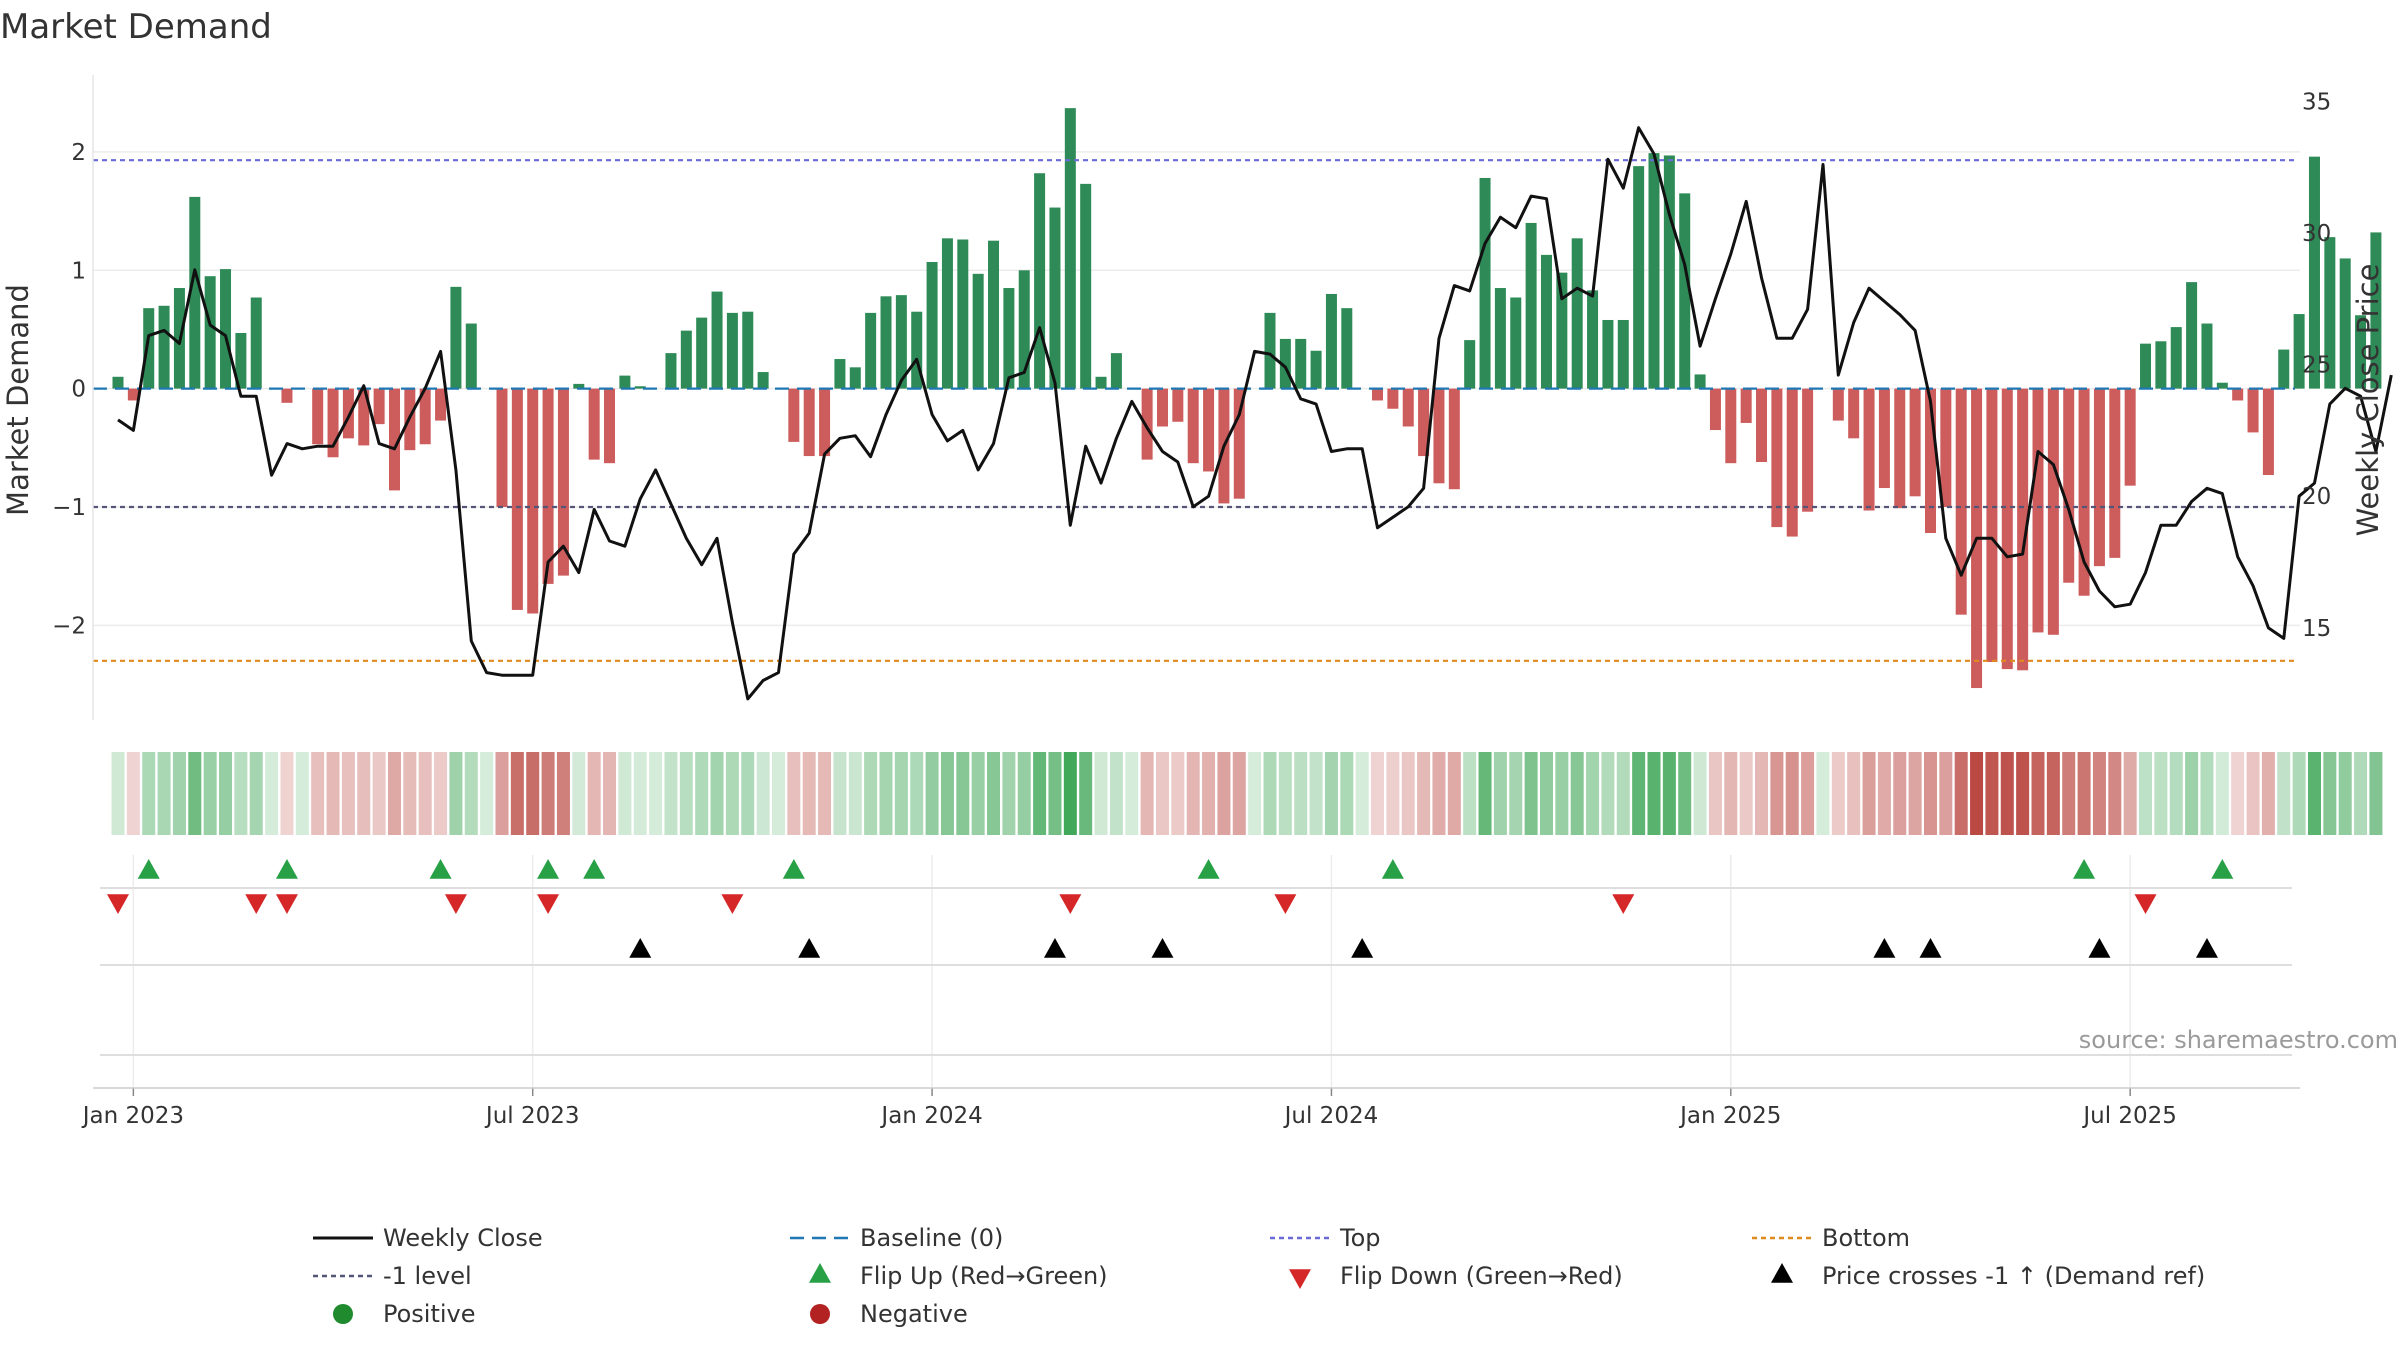 The height and width of the screenshot is (1350, 2400). I want to click on right-tick-label: 30, so click(2316, 234).